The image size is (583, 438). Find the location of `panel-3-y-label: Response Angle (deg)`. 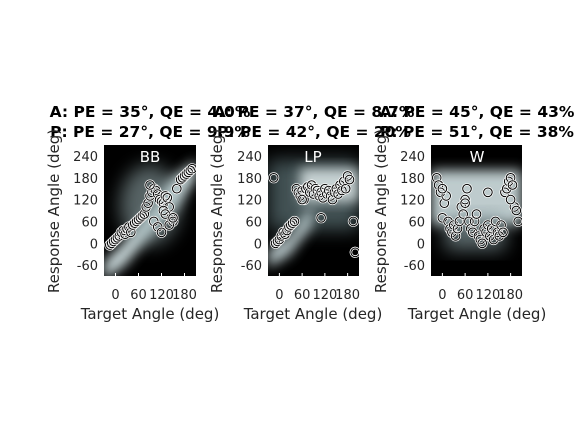

panel-3-y-label: Response Angle (deg) is located at coordinates (381, 211).